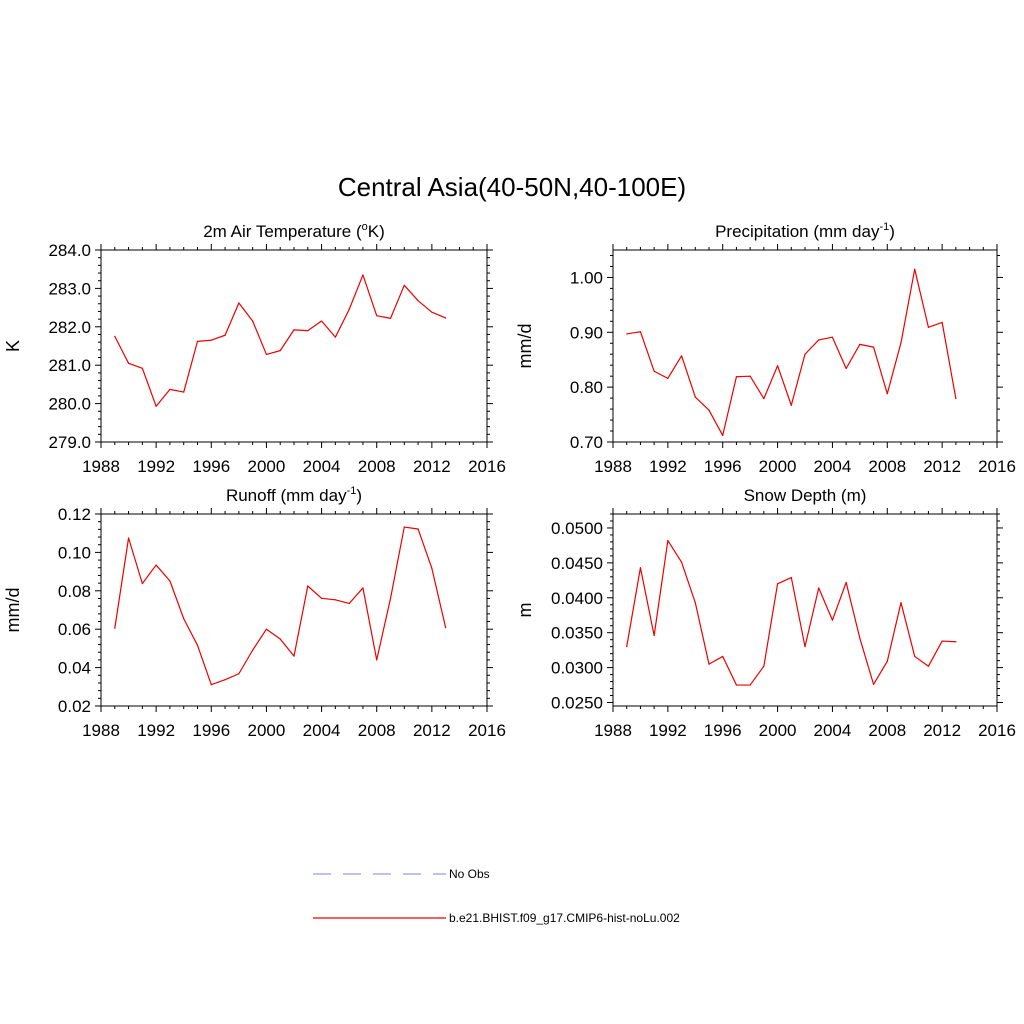  Describe the element at coordinates (294, 231) in the screenshot. I see `panel-title: 2m Air Temperature (oK)` at that location.